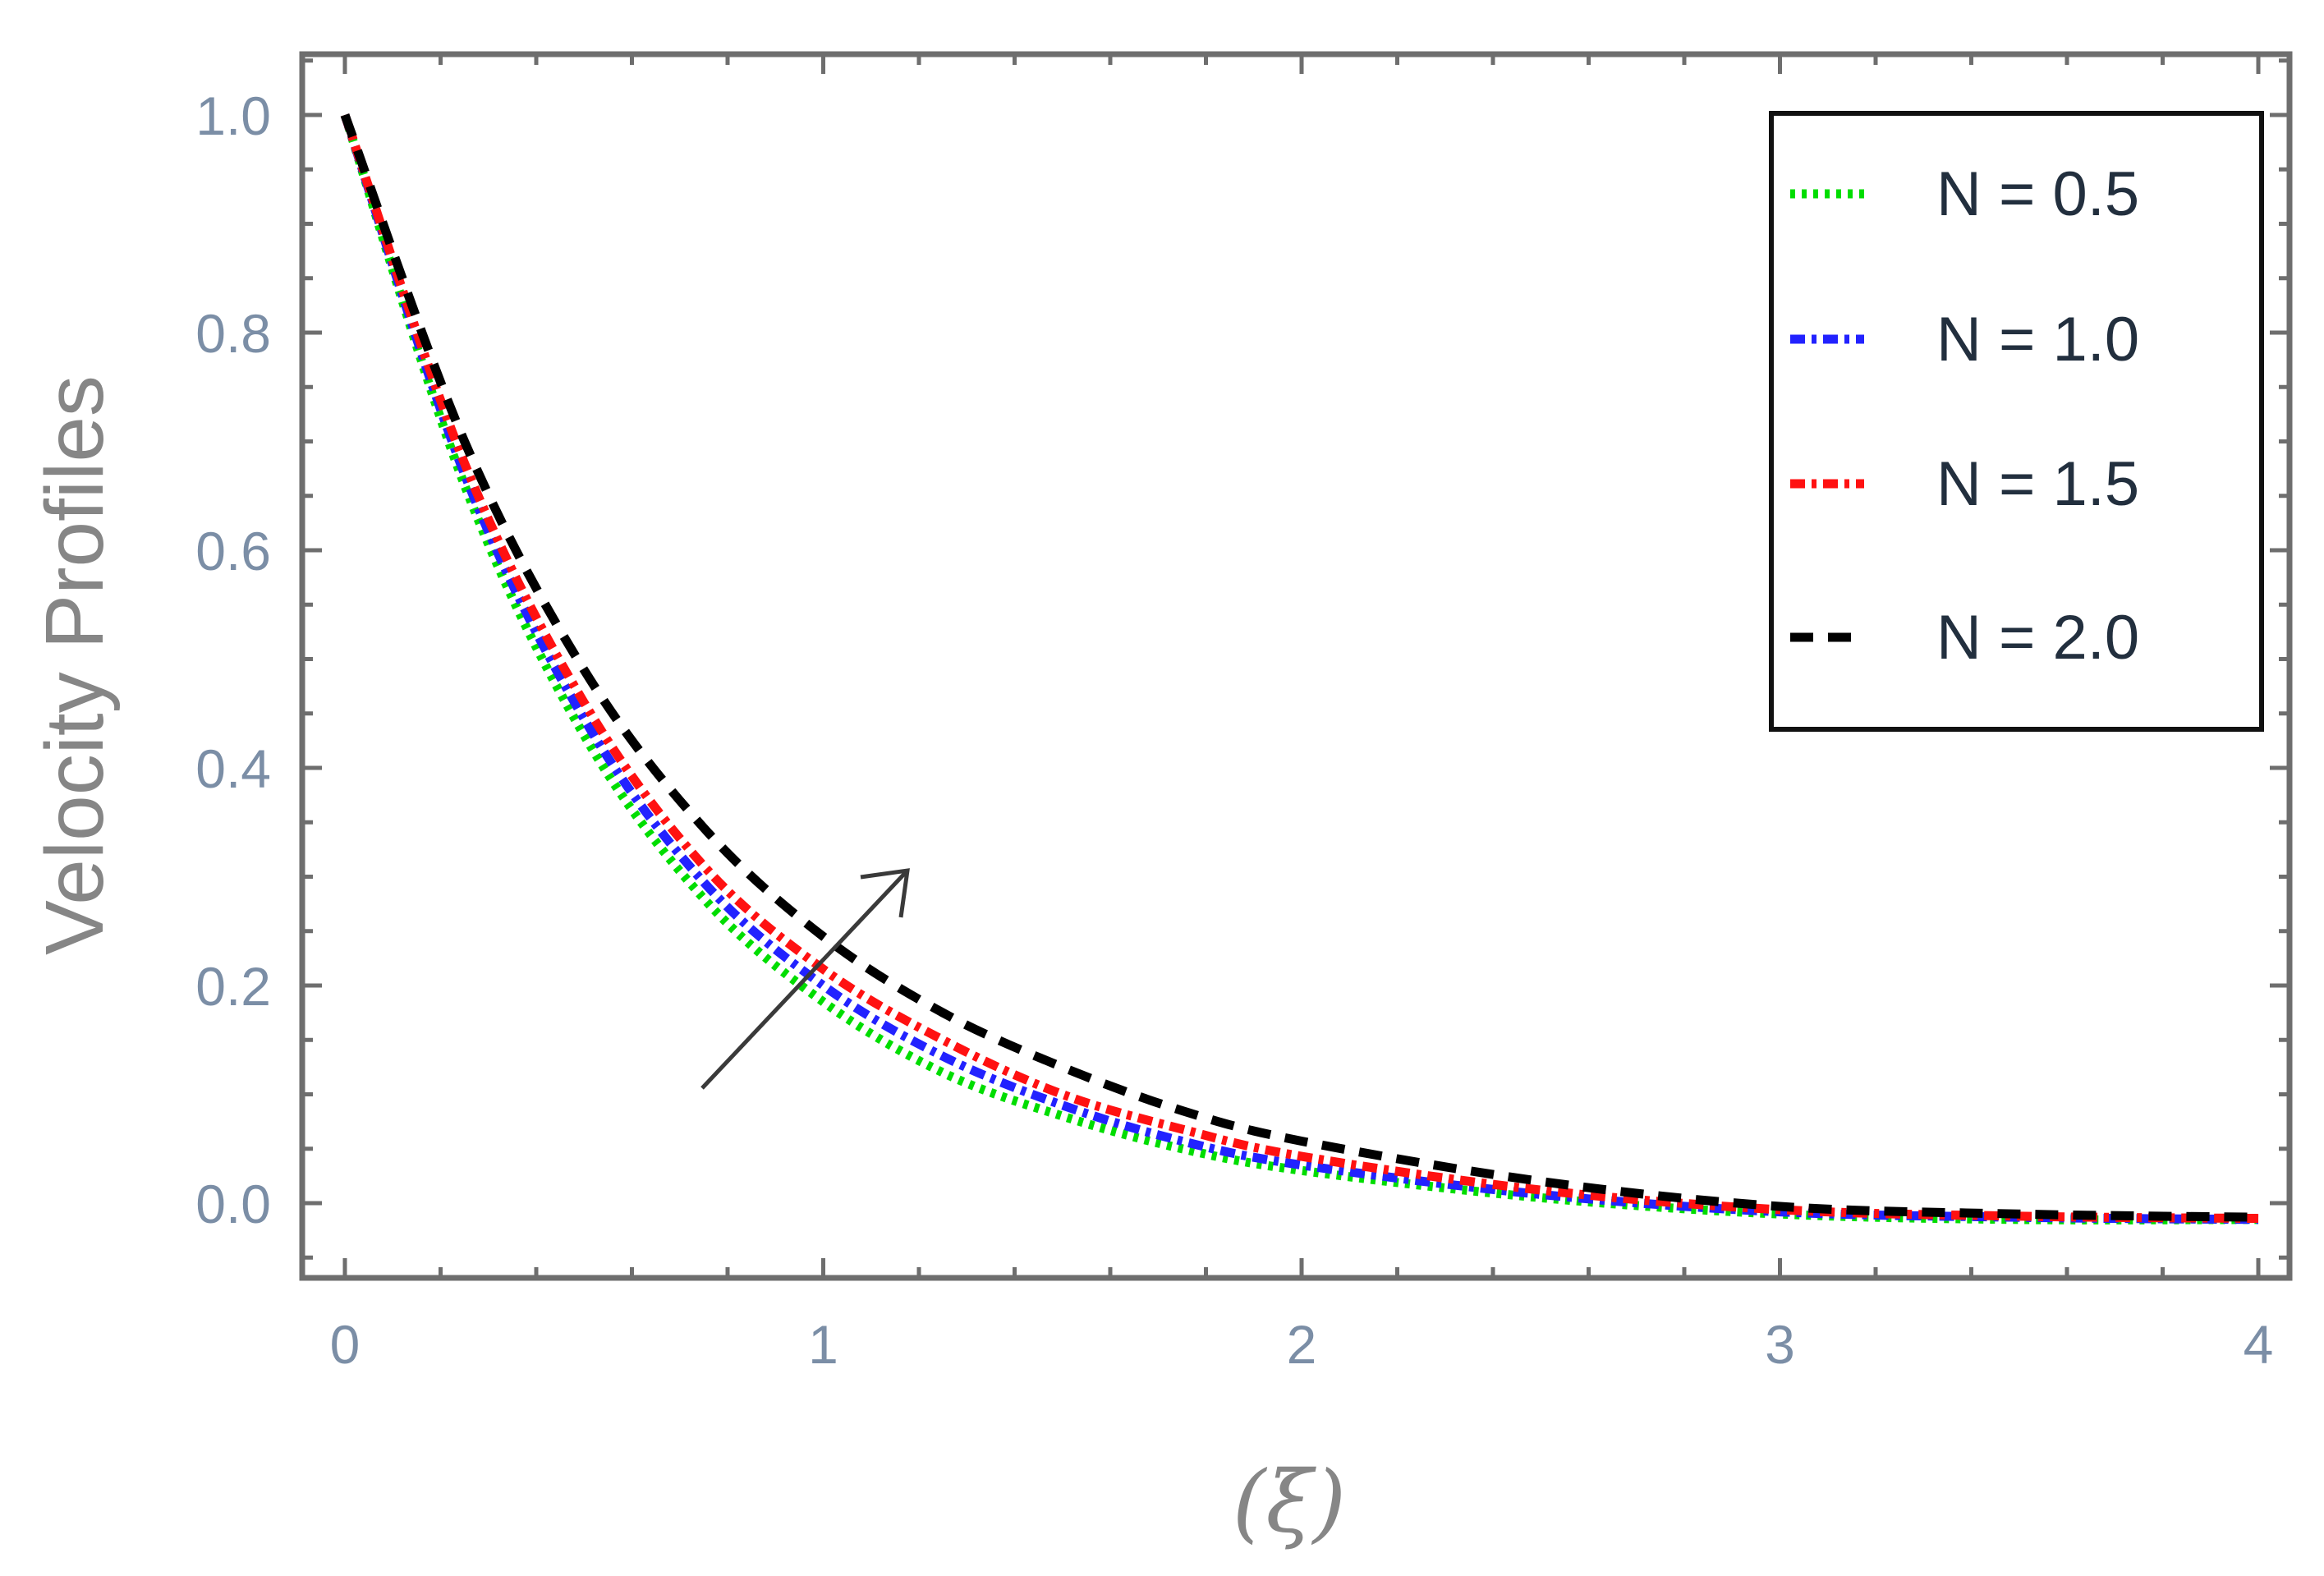 The image size is (2324, 1576). I want to click on legend-label: N = 1.5, so click(2037, 484).